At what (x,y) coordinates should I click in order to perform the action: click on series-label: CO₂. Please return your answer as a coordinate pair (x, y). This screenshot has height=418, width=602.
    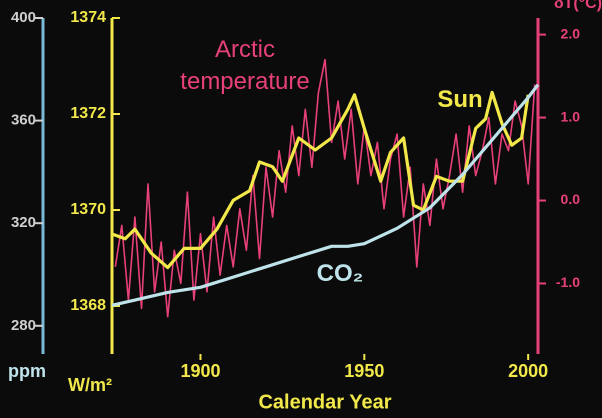
    Looking at the image, I should click on (340, 273).